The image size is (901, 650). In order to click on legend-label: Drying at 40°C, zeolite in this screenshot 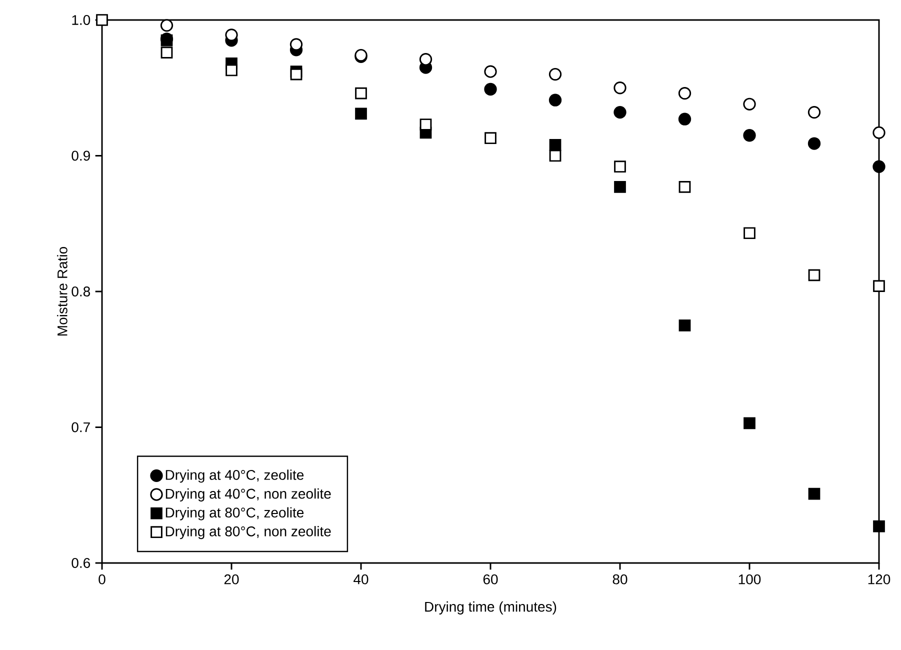, I will do `click(235, 476)`.